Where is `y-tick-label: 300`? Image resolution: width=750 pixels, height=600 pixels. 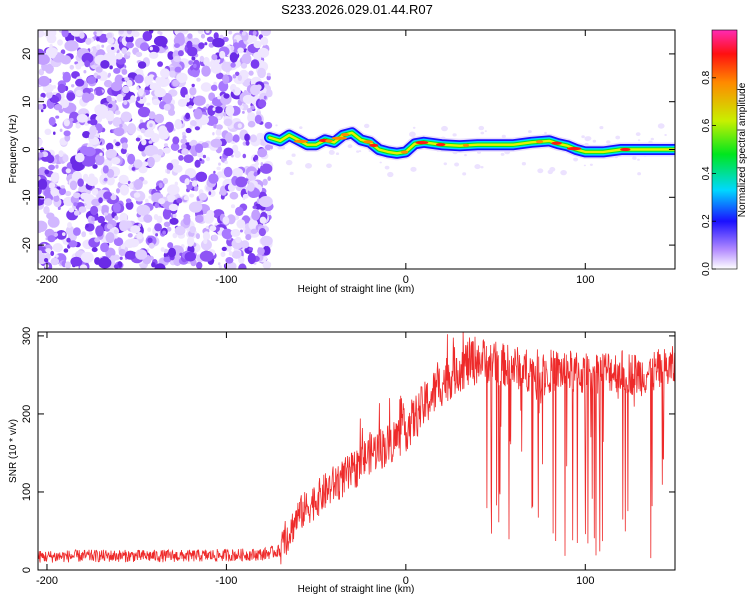 y-tick-label: 300 is located at coordinates (27, 336).